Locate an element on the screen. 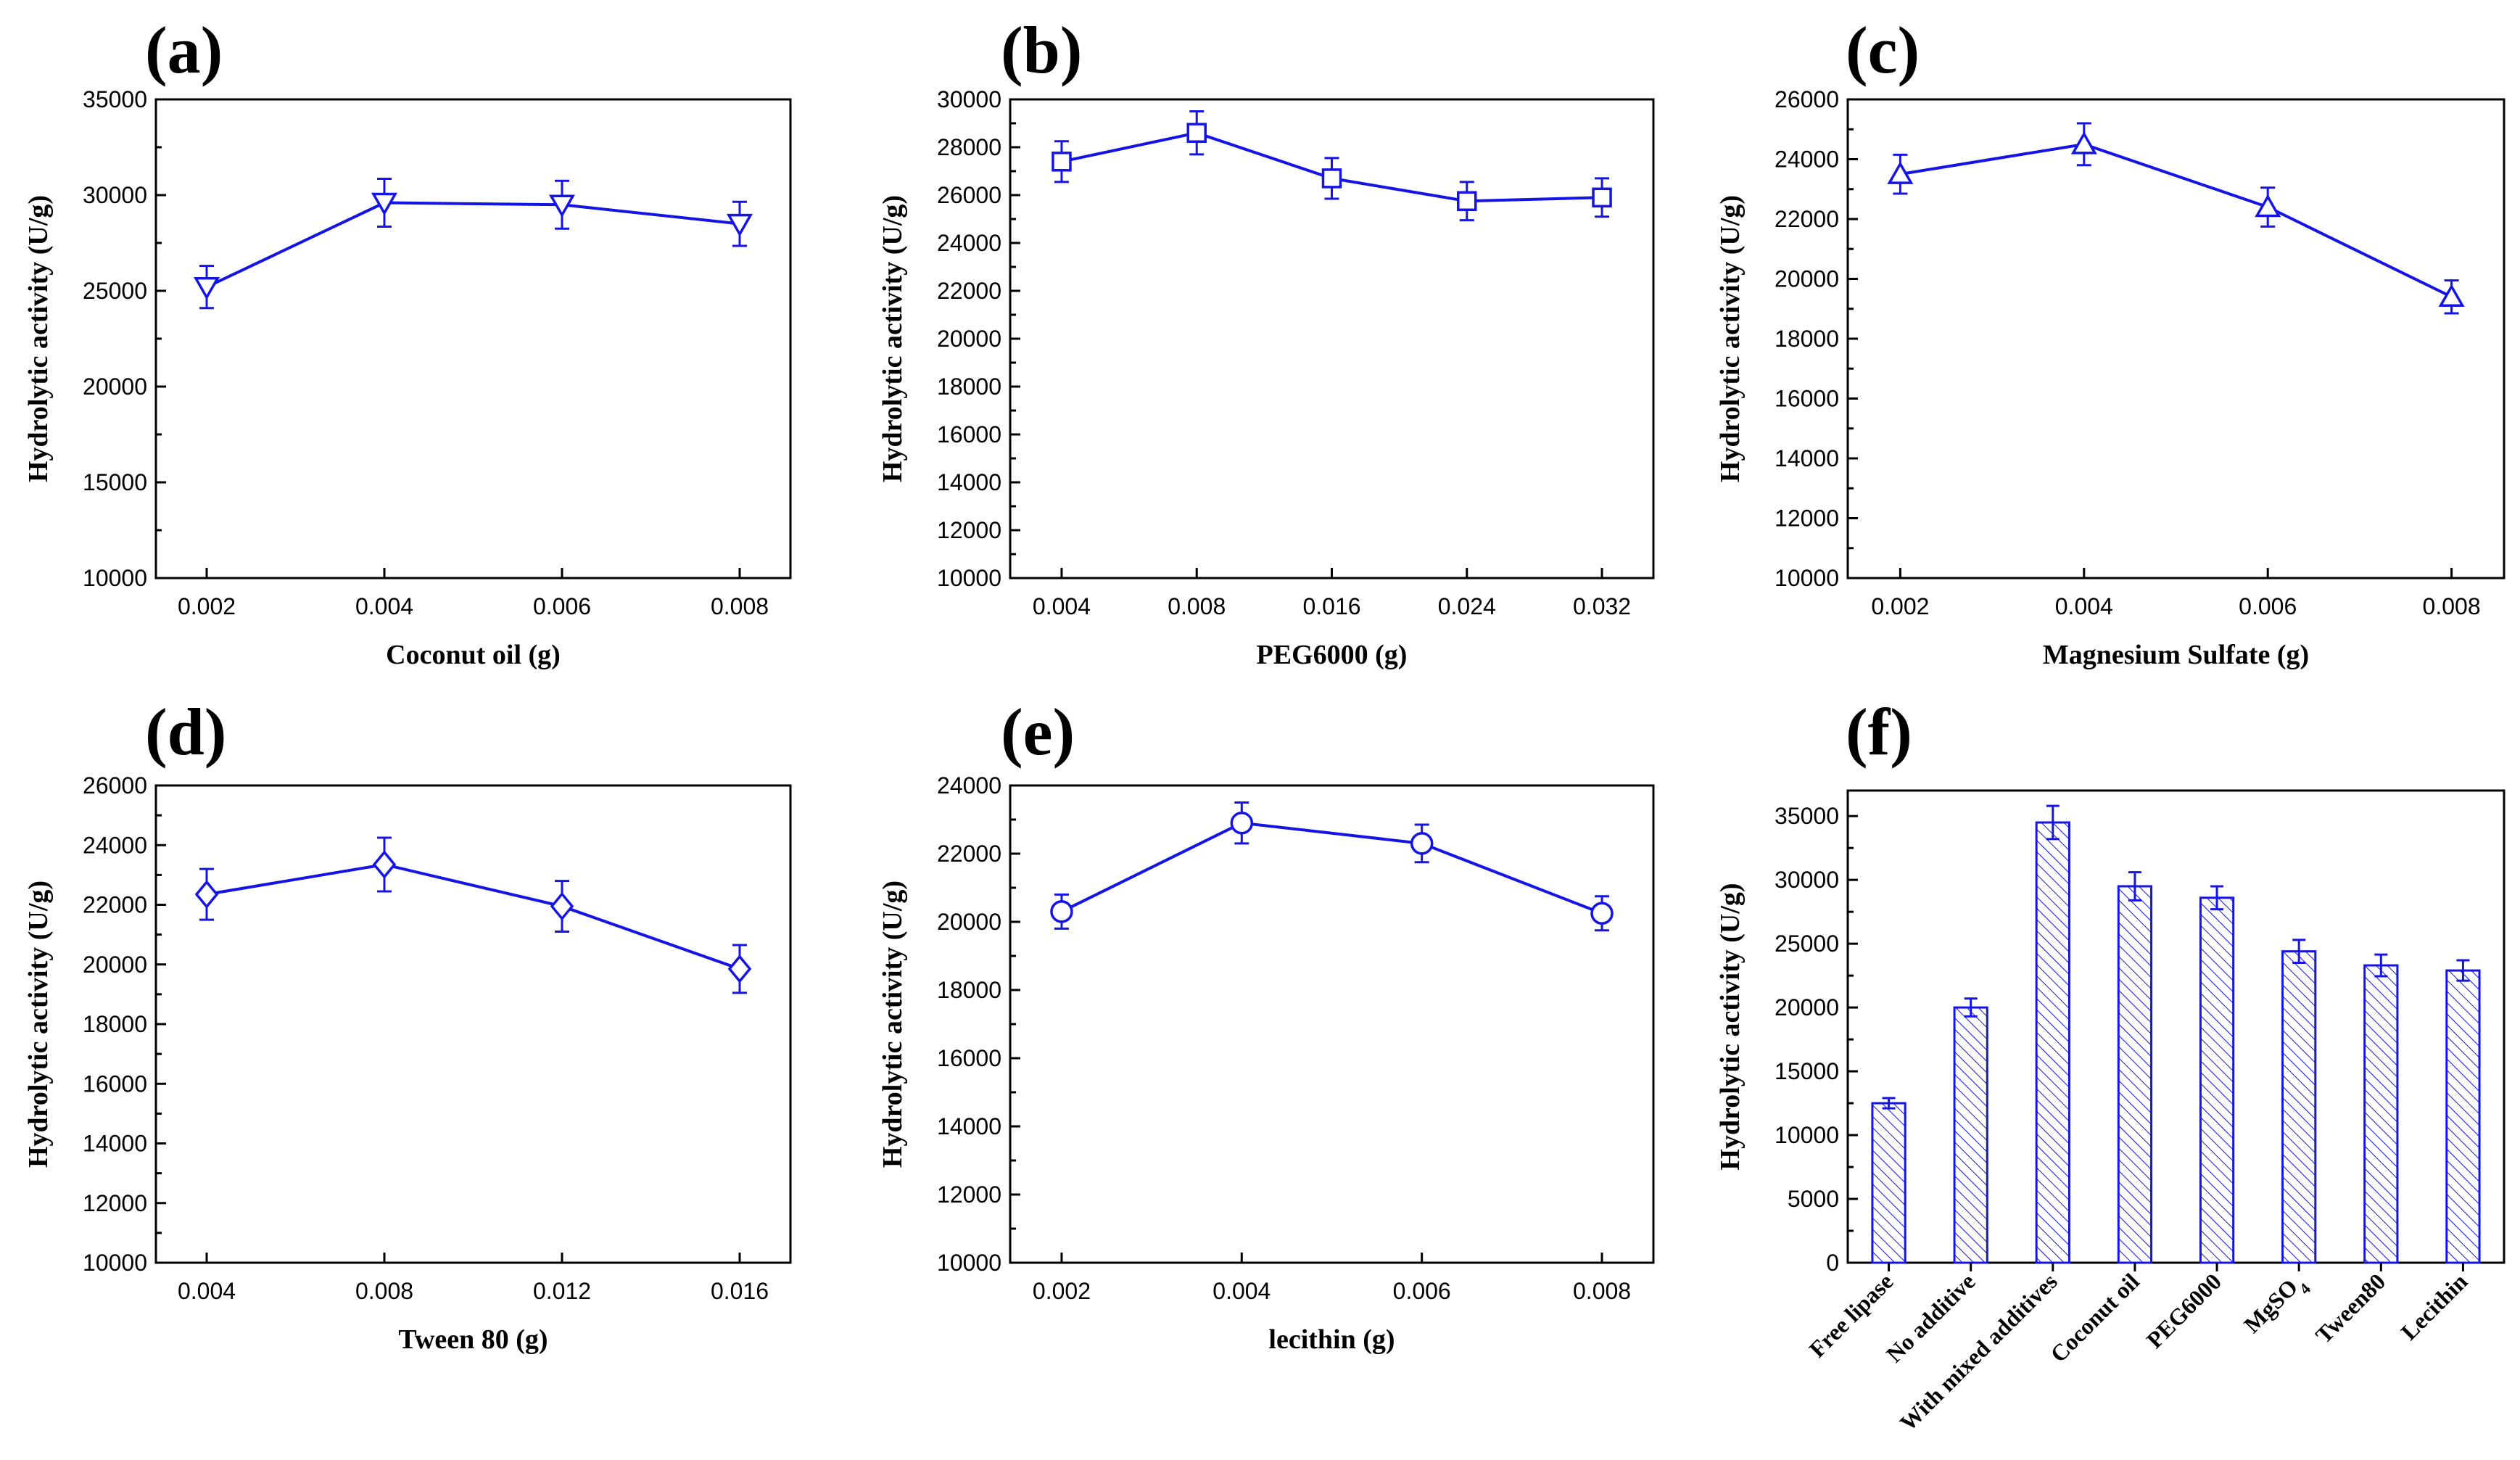 The width and height of the screenshot is (2520, 1460). y-tick-label: 5000 is located at coordinates (1813, 1199).